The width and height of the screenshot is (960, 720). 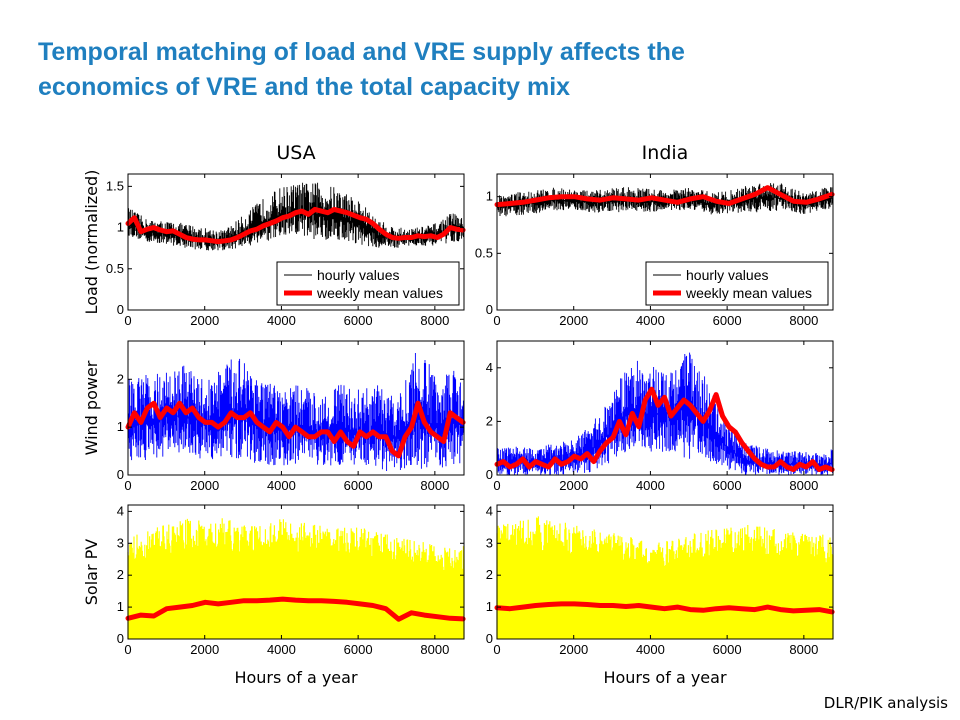 What do you see at coordinates (120, 510) in the screenshot?
I see `y-tick-label: 4` at bounding box center [120, 510].